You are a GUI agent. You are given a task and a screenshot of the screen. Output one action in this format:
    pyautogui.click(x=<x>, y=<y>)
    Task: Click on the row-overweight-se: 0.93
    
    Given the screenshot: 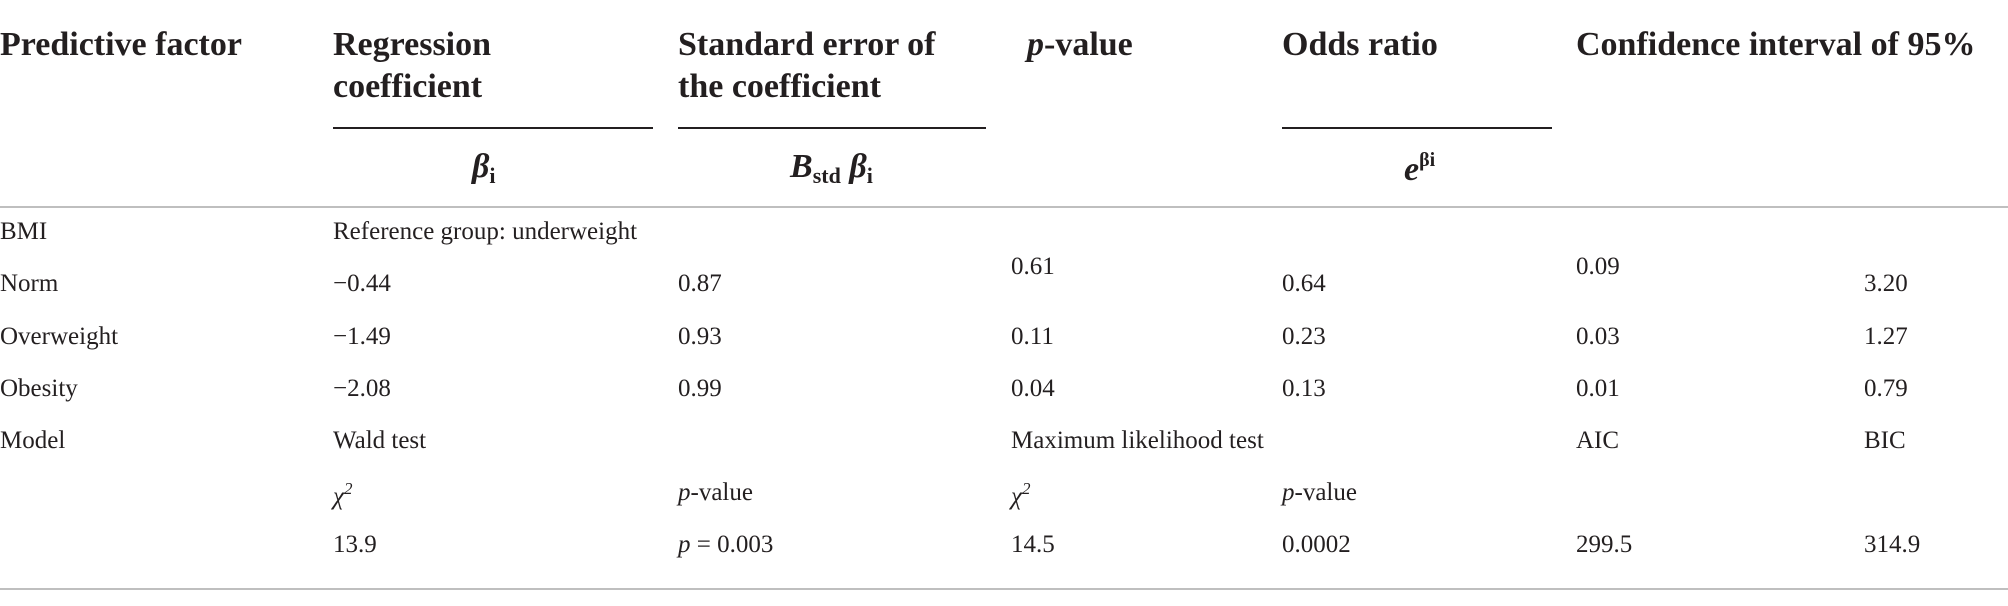 What is the action you would take?
    pyautogui.click(x=700, y=336)
    